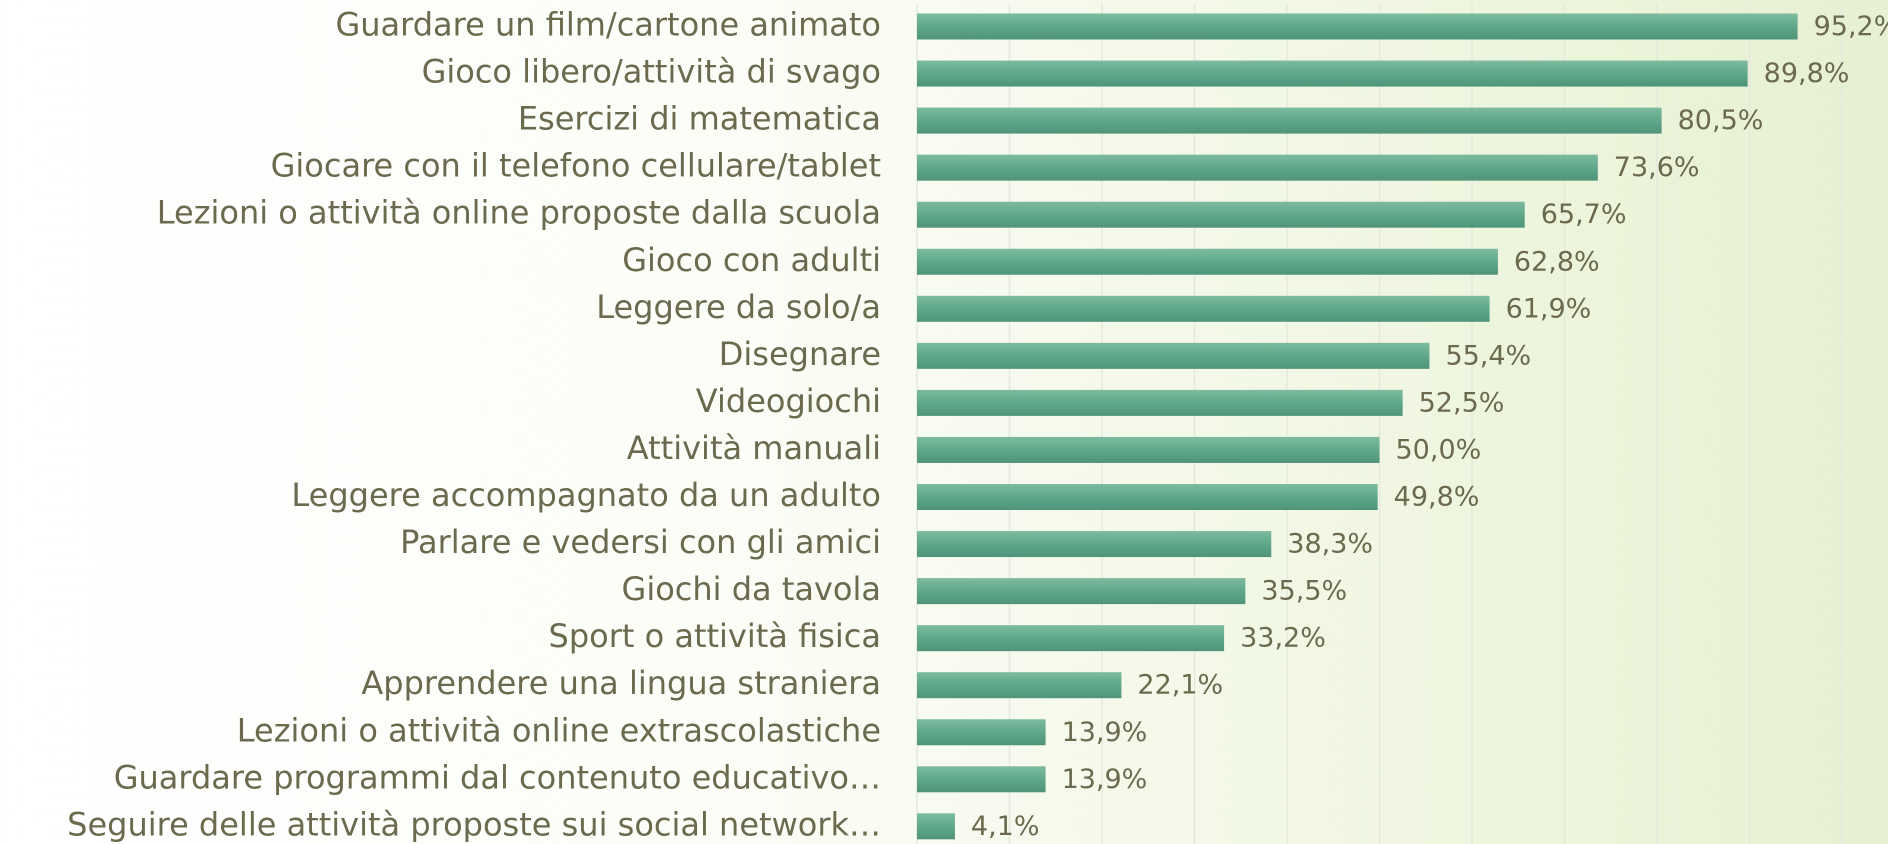 This screenshot has width=1888, height=844. What do you see at coordinates (1330, 544) in the screenshot?
I see `value-label: 38,3%` at bounding box center [1330, 544].